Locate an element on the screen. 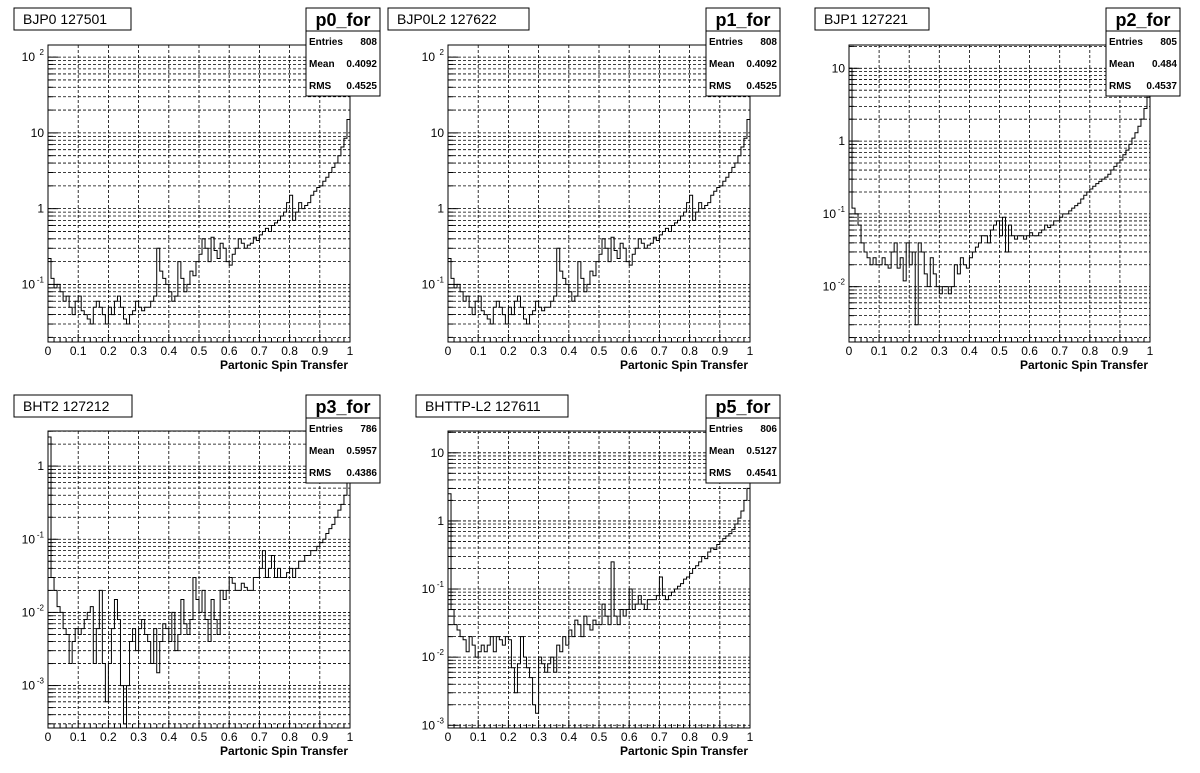  stats-title: p1_for is located at coordinates (742, 20).